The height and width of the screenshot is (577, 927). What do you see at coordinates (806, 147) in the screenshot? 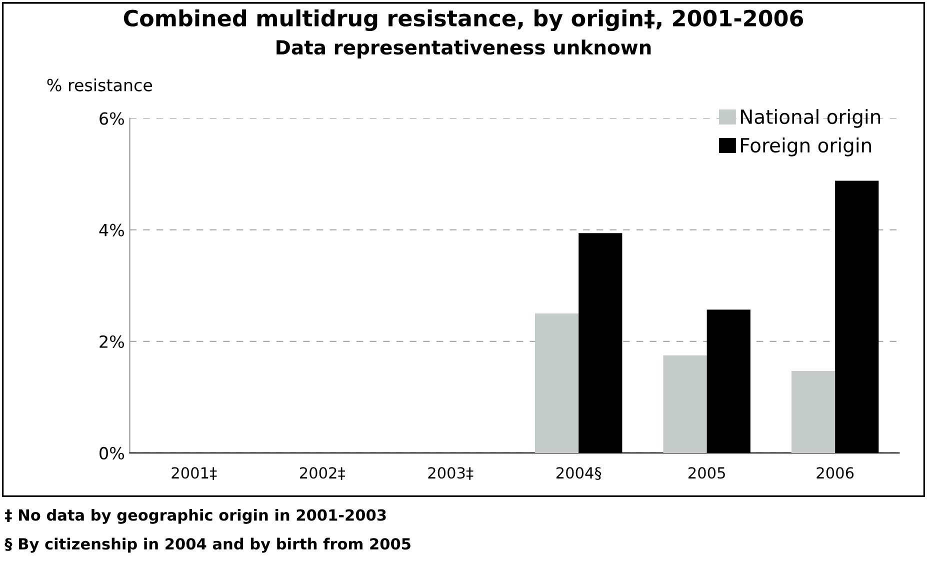
I see `legend-label: Foreign origin` at bounding box center [806, 147].